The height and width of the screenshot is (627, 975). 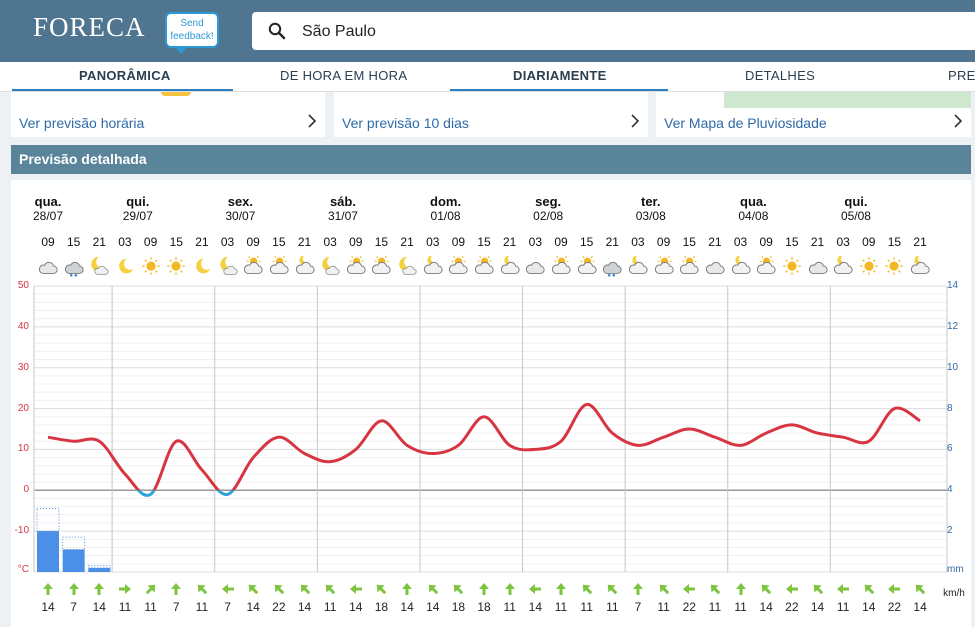 I want to click on day-name: qua., so click(x=48, y=201).